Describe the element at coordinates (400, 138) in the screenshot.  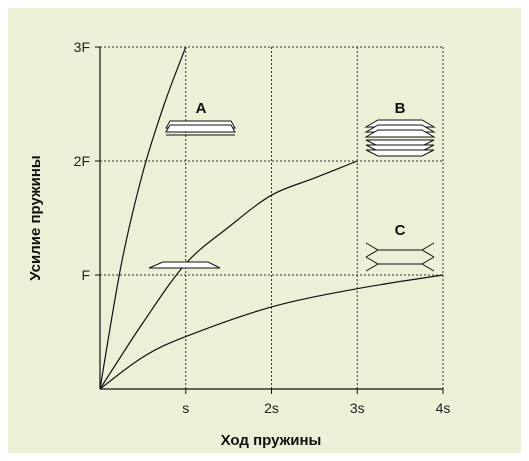
I see `spring-stack-b-icon` at that location.